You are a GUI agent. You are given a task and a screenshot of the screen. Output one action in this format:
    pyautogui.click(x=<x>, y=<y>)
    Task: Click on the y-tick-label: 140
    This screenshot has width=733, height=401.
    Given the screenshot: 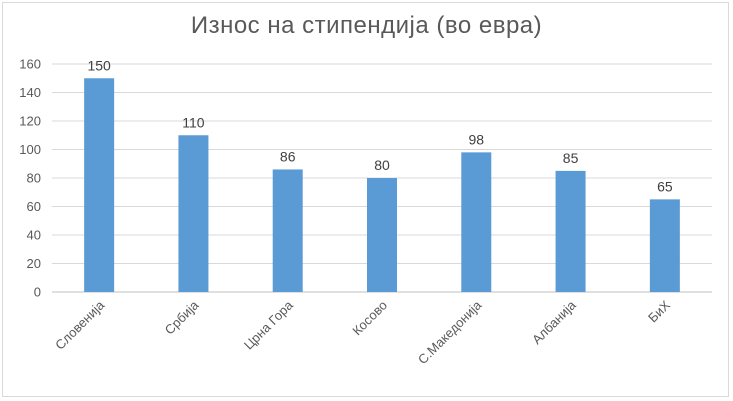 What is the action you would take?
    pyautogui.click(x=30, y=92)
    